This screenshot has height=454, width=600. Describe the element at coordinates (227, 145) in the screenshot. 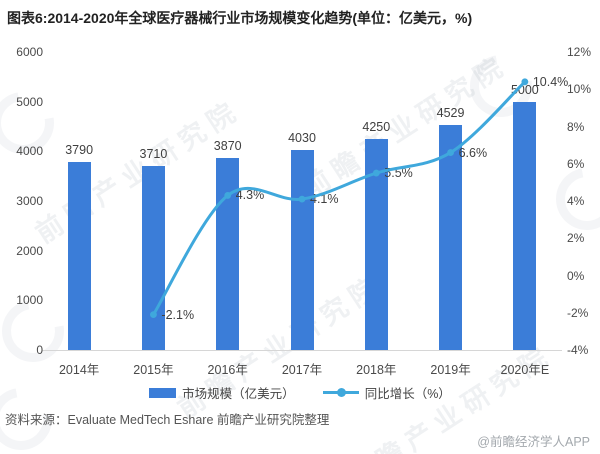

I see `bar-value-label: 3870` at that location.